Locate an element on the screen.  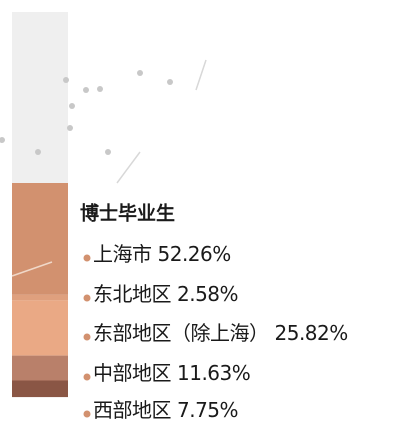
series-name: 西部地区 is located at coordinates (132, 409).